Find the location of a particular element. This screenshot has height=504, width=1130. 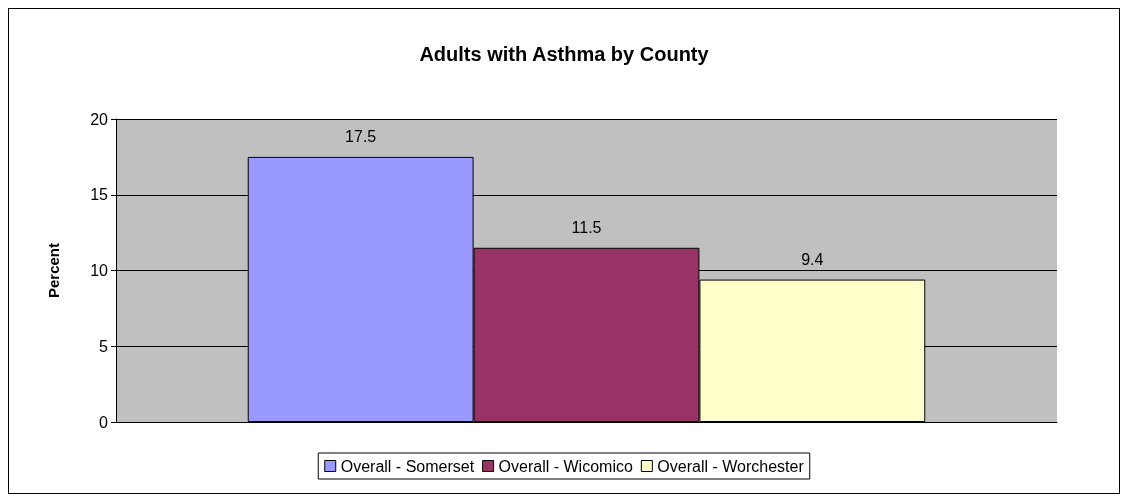

y-tick-label: 15 is located at coordinates (99, 195).